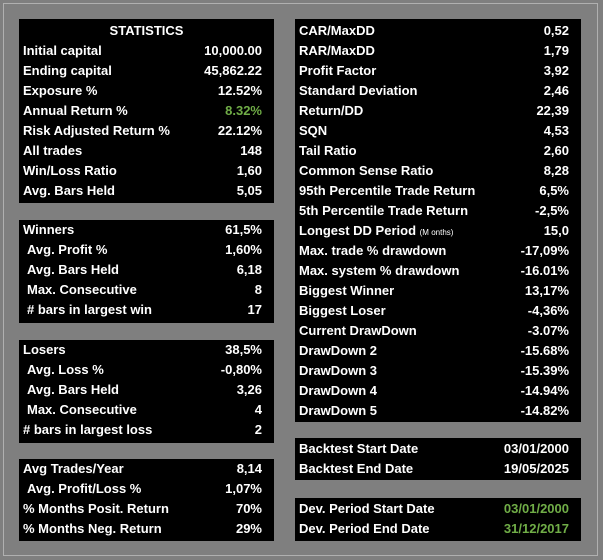 This screenshot has width=603, height=560. What do you see at coordinates (338, 70) in the screenshot?
I see `ratio-label: Profit Factor` at bounding box center [338, 70].